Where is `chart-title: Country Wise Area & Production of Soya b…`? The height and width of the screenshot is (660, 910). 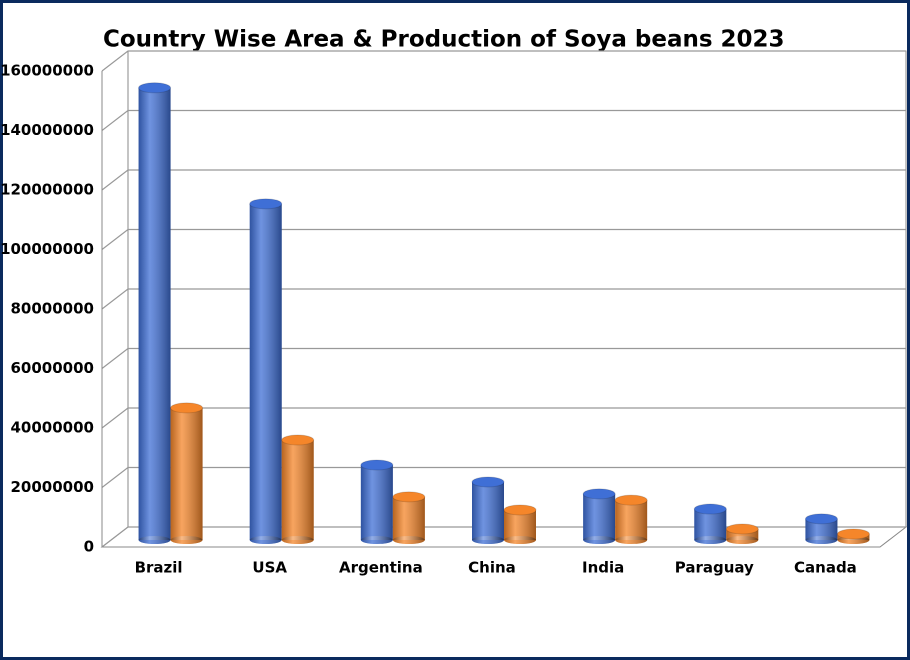
chart-title: Country Wise Area & Production of Soya b… is located at coordinates (444, 40).